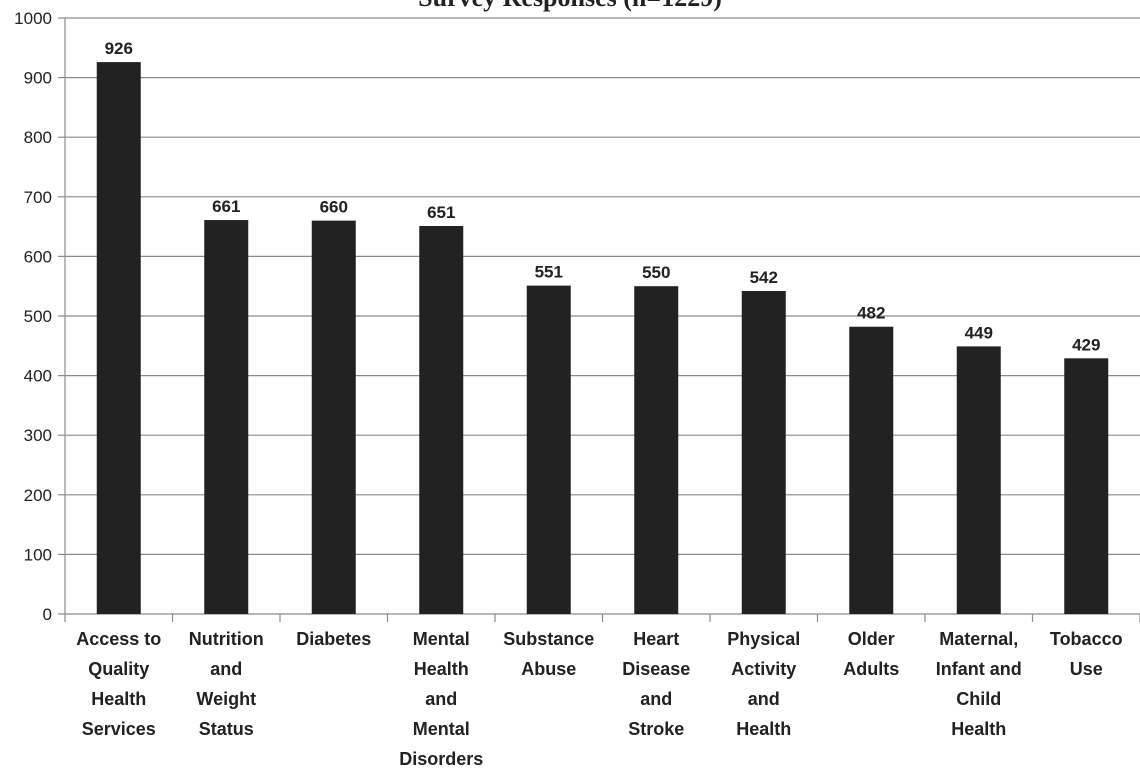 The width and height of the screenshot is (1140, 781). What do you see at coordinates (1086, 669) in the screenshot?
I see `x-tick-label: Use` at bounding box center [1086, 669].